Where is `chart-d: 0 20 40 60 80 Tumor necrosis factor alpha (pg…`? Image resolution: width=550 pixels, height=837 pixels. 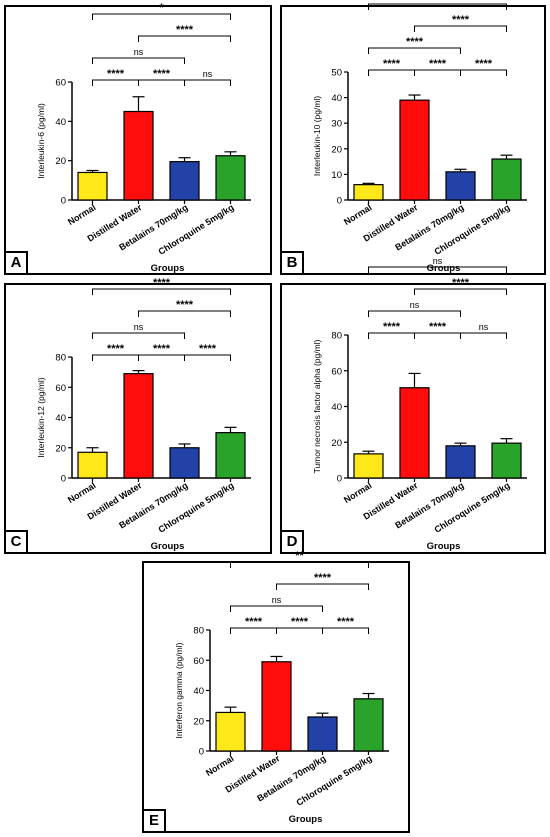
chart-d: 0 20 40 60 80 Tumor necrosis factor alpha (pg… is located at coordinates (419, 404).